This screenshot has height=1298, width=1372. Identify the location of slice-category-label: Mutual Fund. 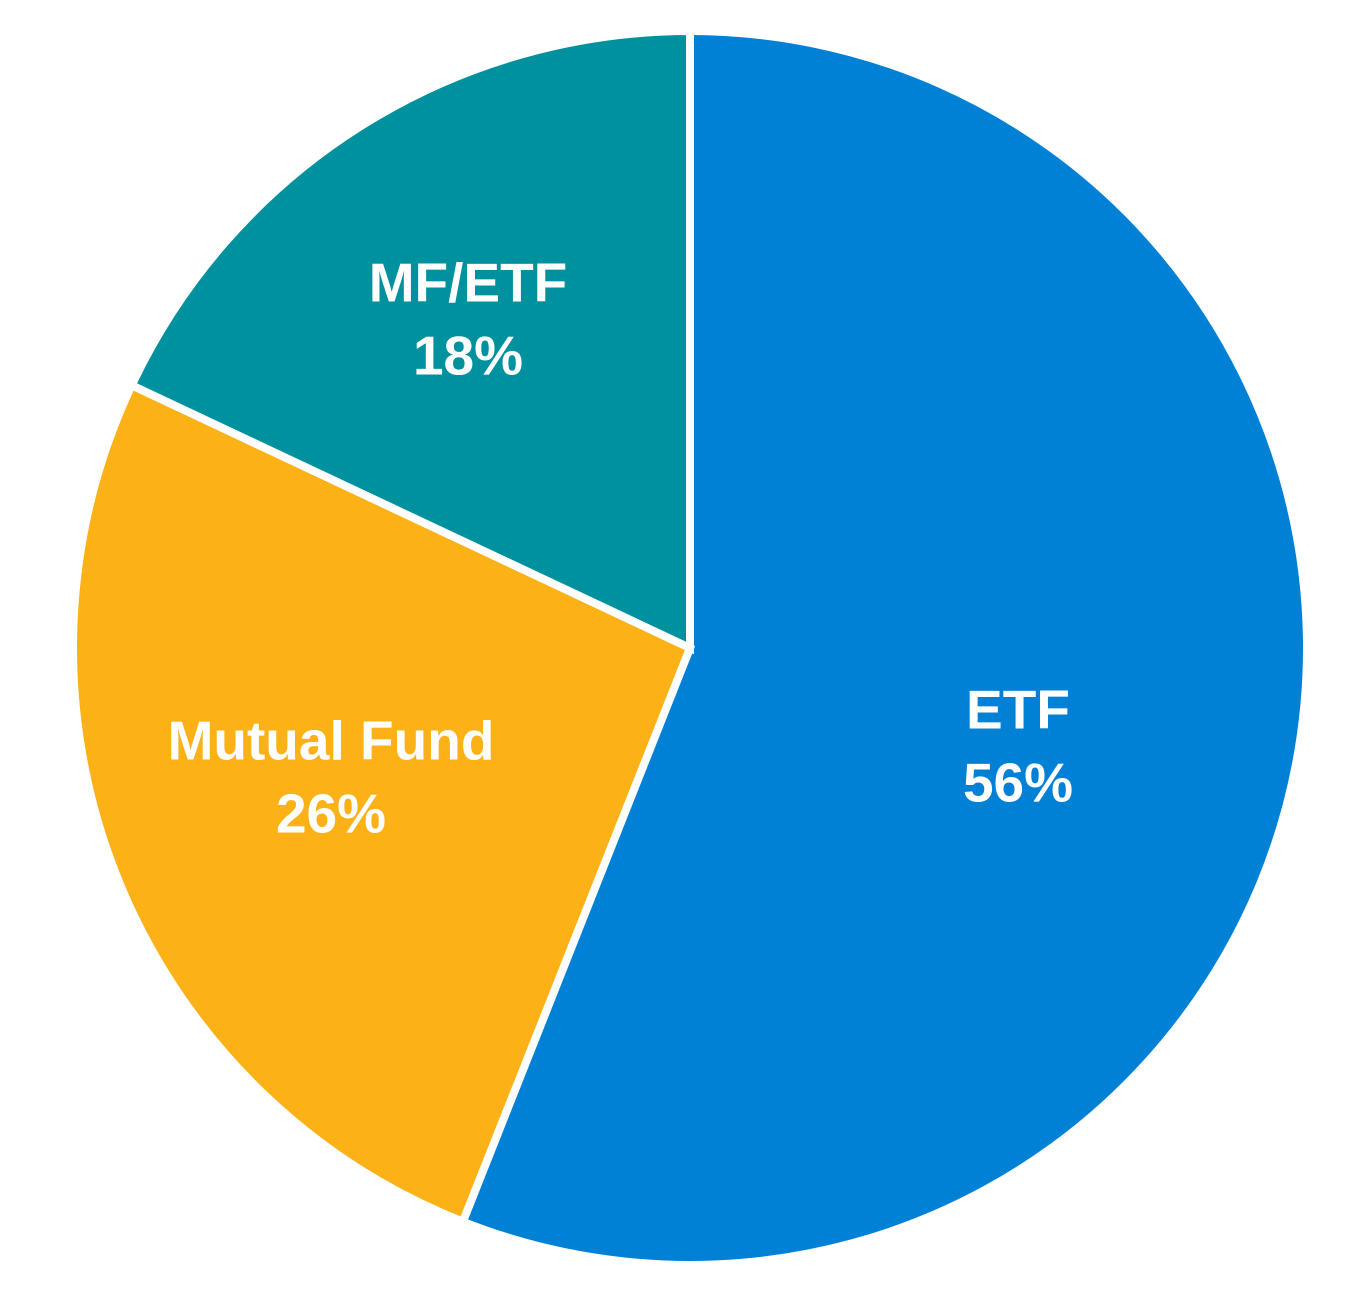
(331, 740).